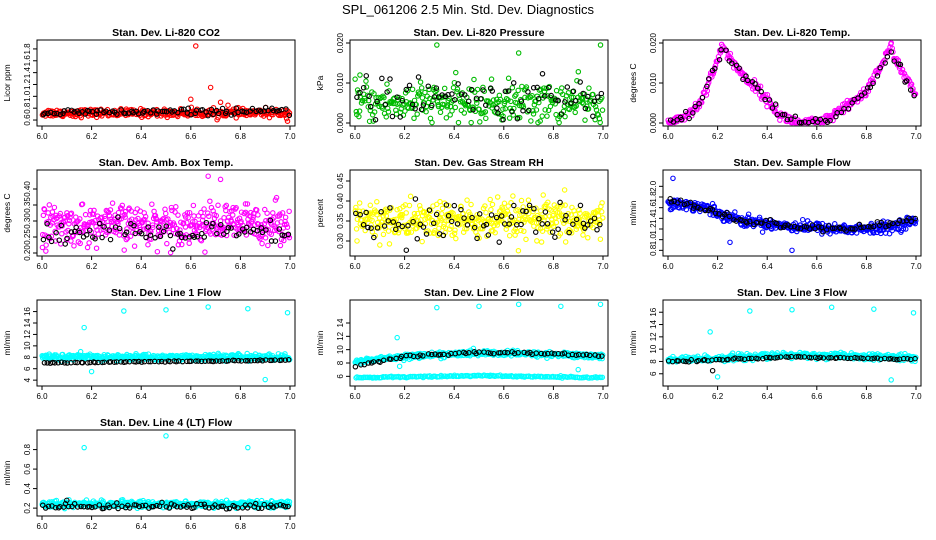 The height and width of the screenshot is (540, 936). I want to click on x-tick-label: 6.0, so click(355, 396).